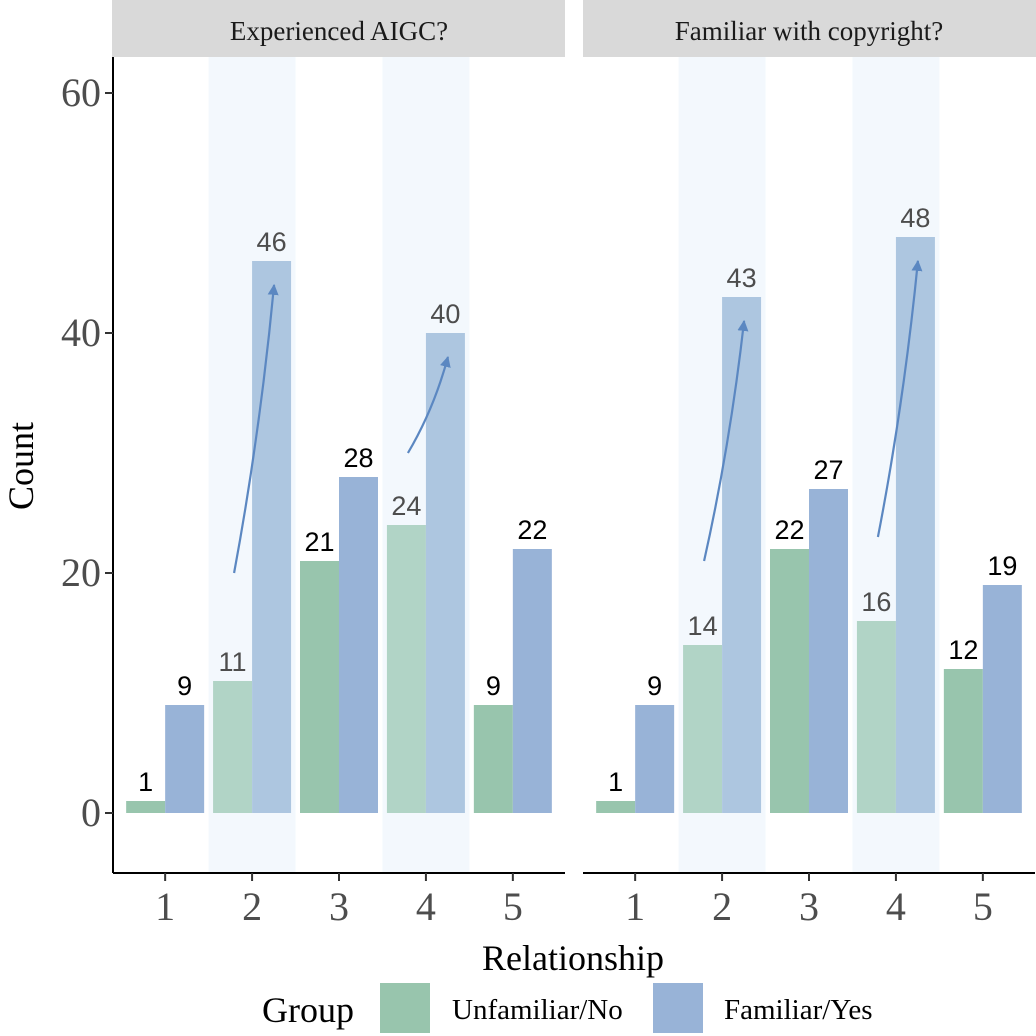  What do you see at coordinates (915, 218) in the screenshot?
I see `value-label-familiar: 48` at bounding box center [915, 218].